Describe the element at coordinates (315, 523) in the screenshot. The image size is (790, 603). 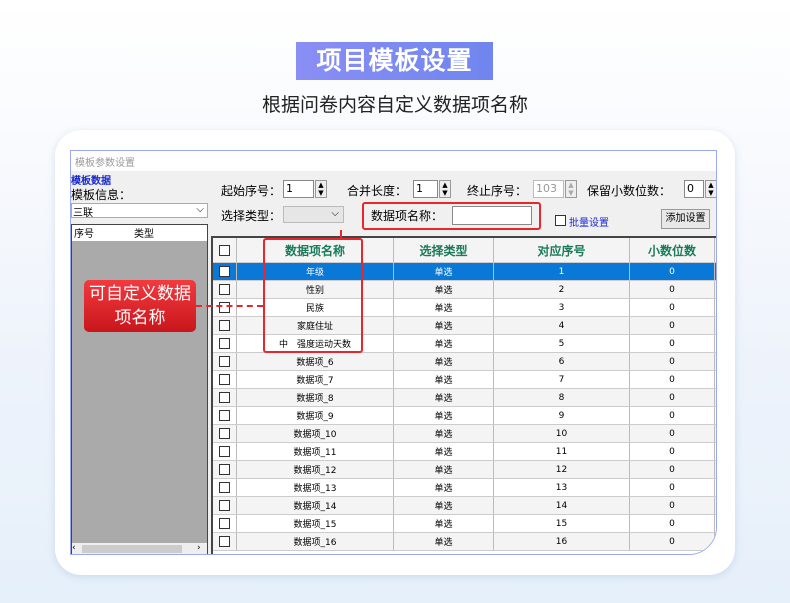
I see `cell-name: 数据项_15` at that location.